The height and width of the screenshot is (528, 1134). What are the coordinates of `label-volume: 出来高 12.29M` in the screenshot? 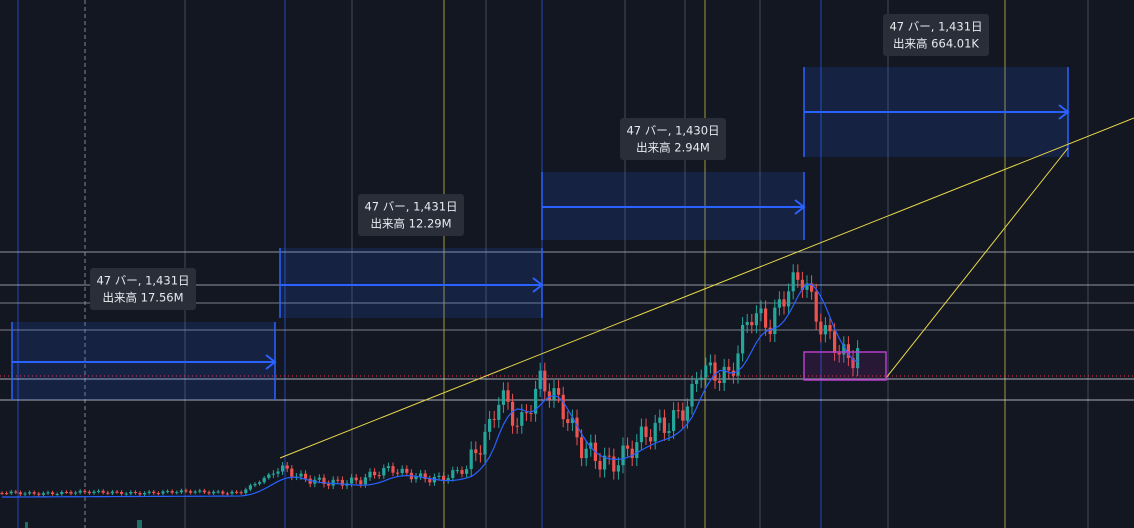 It's located at (411, 224).